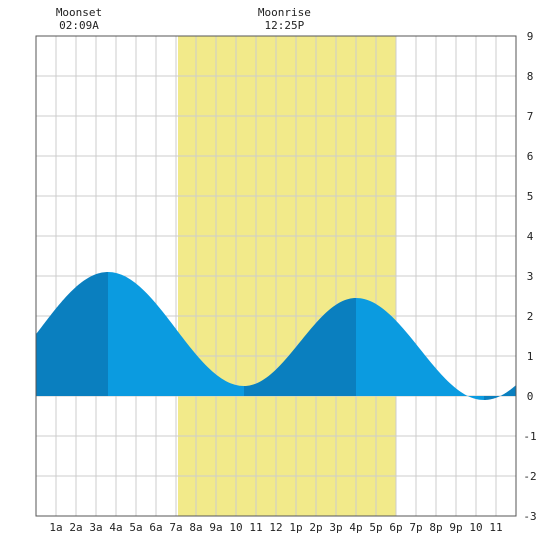 The image size is (550, 550). Describe the element at coordinates (415, 527) in the screenshot. I see `x-tick-label: 7p` at that location.